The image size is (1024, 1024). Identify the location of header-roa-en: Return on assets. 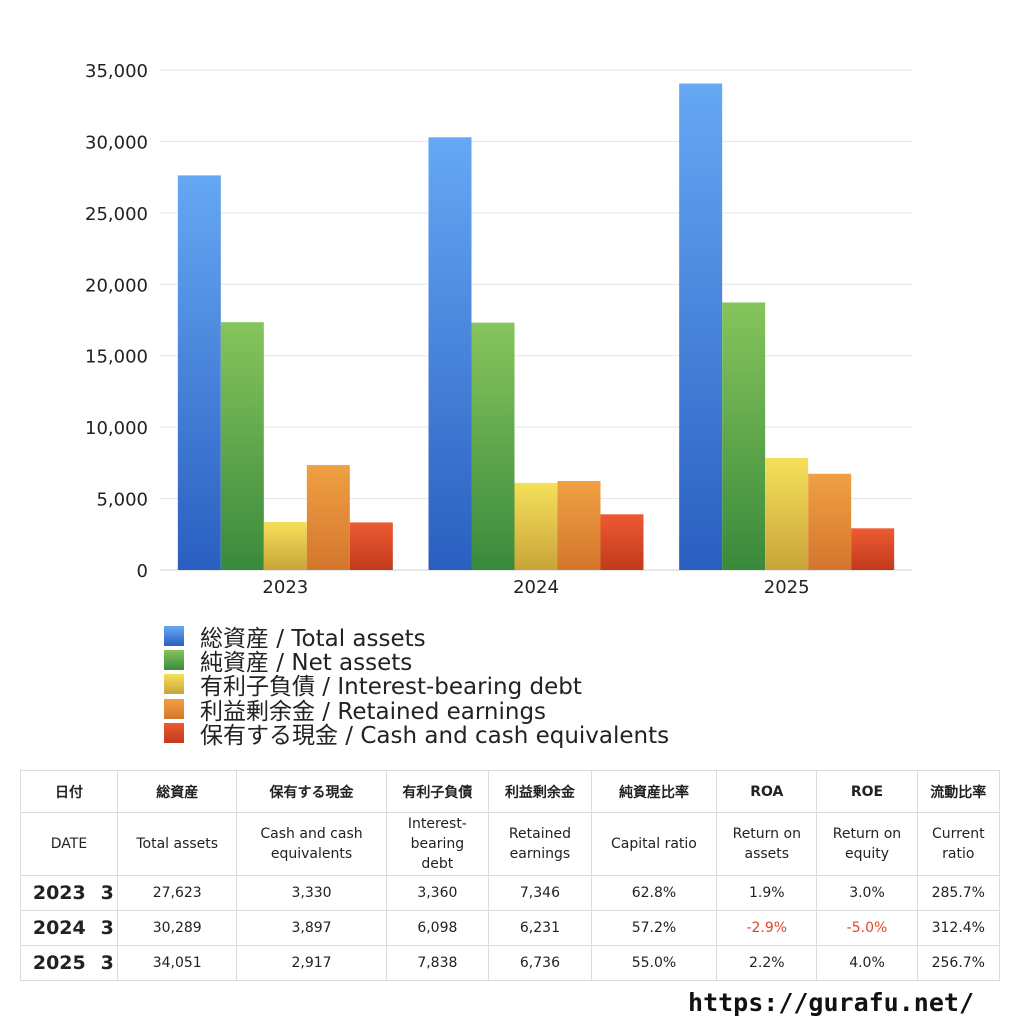
(767, 844).